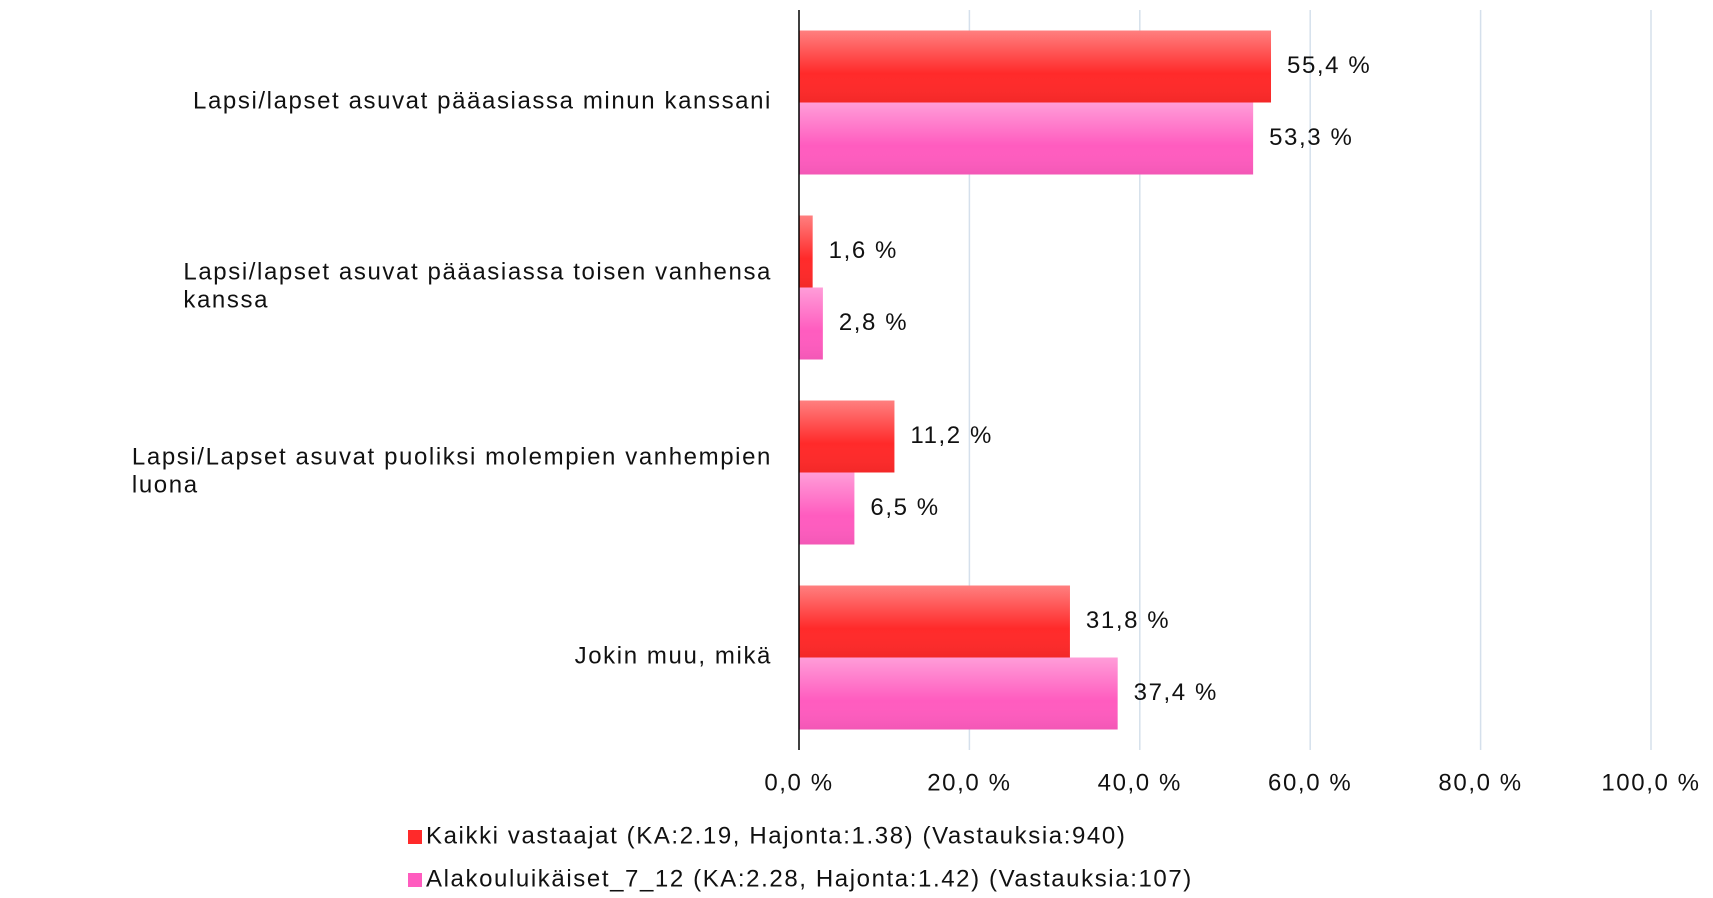 The image size is (1713, 898). Describe the element at coordinates (1311, 137) in the screenshot. I see `value-label: 53,3 %` at that location.